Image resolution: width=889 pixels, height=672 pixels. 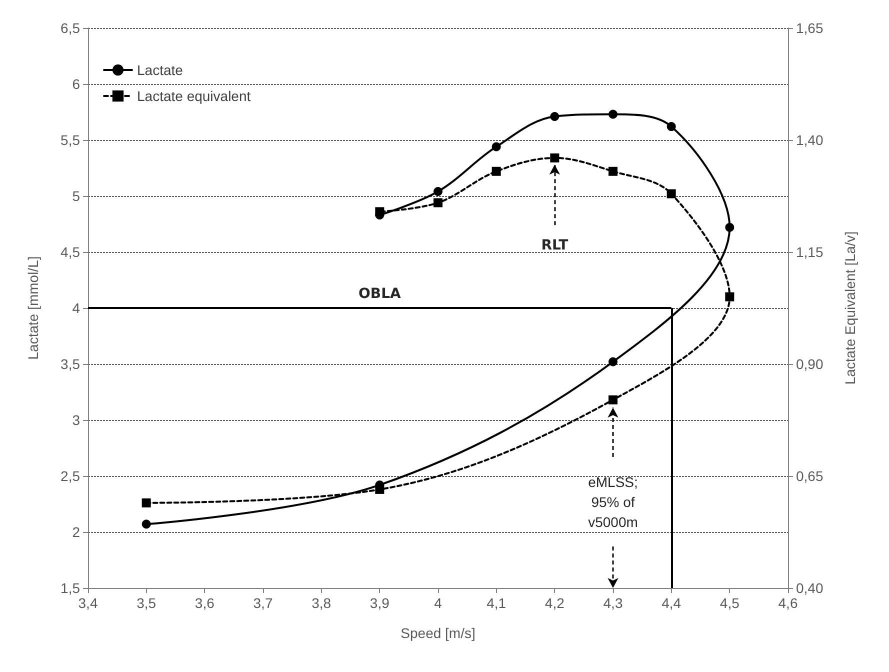 What do you see at coordinates (70, 28) in the screenshot?
I see `y-tick-label: 6,5` at bounding box center [70, 28].